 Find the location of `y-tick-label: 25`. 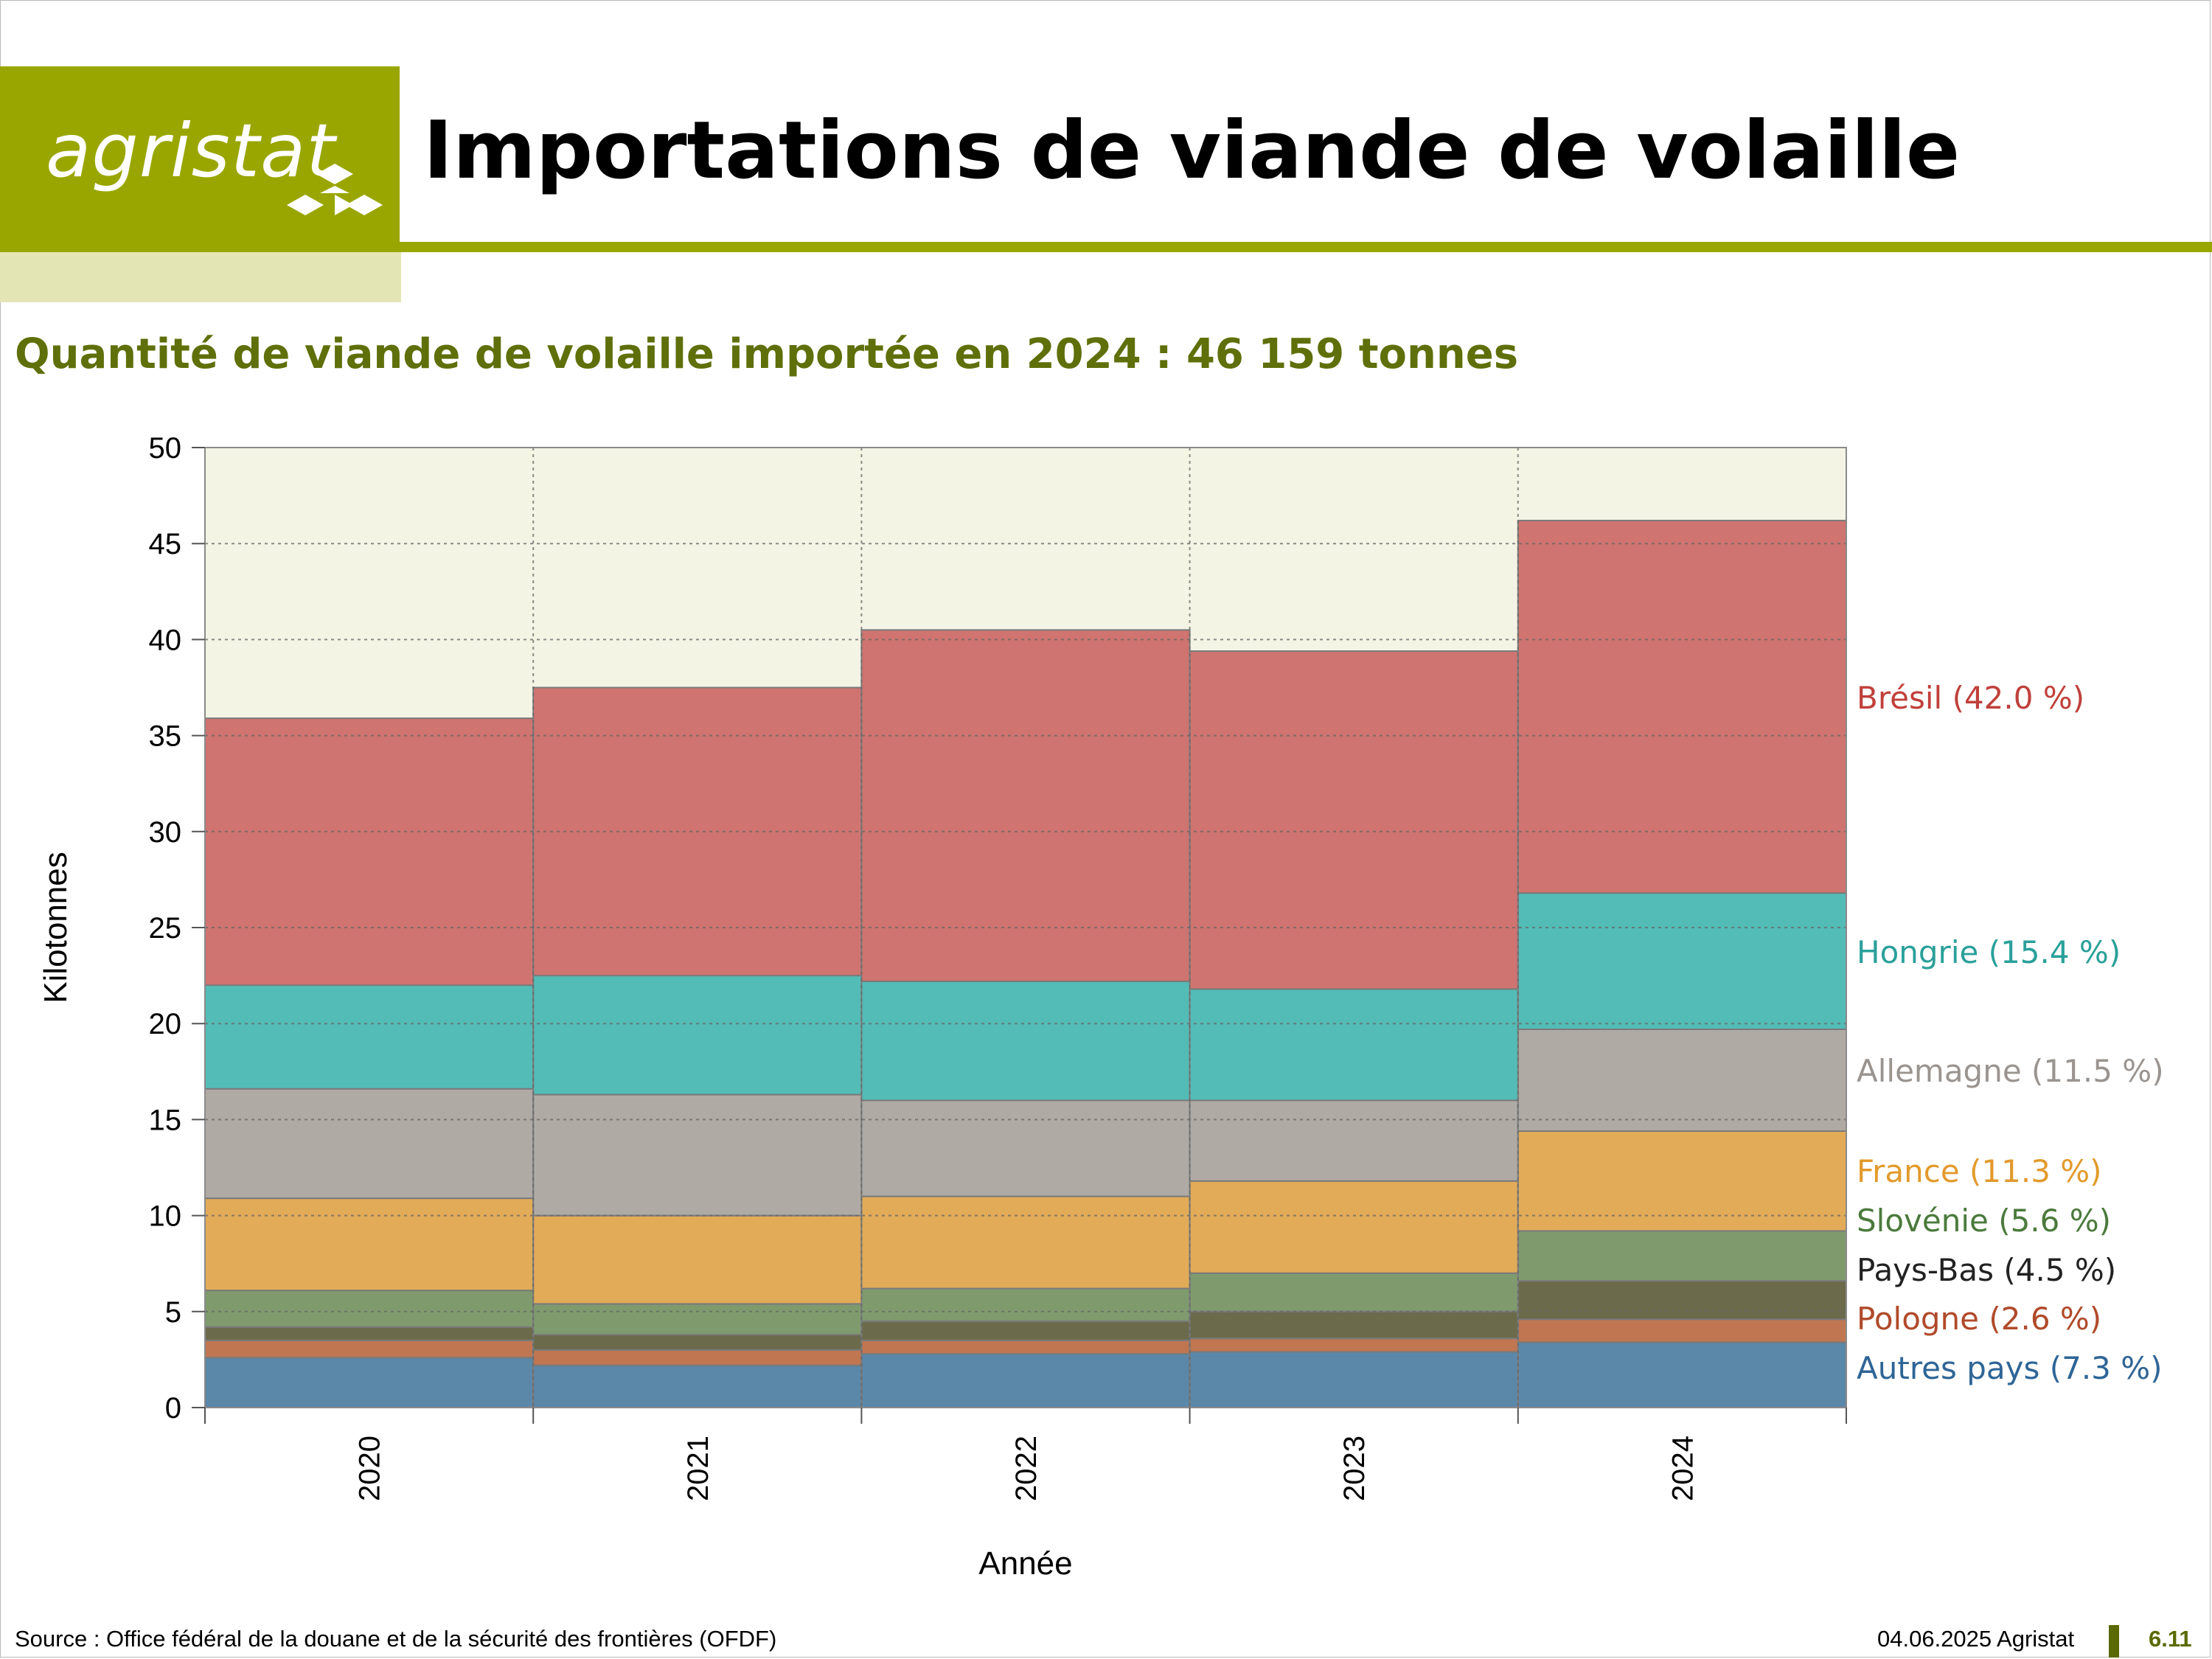

y-tick-label: 25 is located at coordinates (165, 928).